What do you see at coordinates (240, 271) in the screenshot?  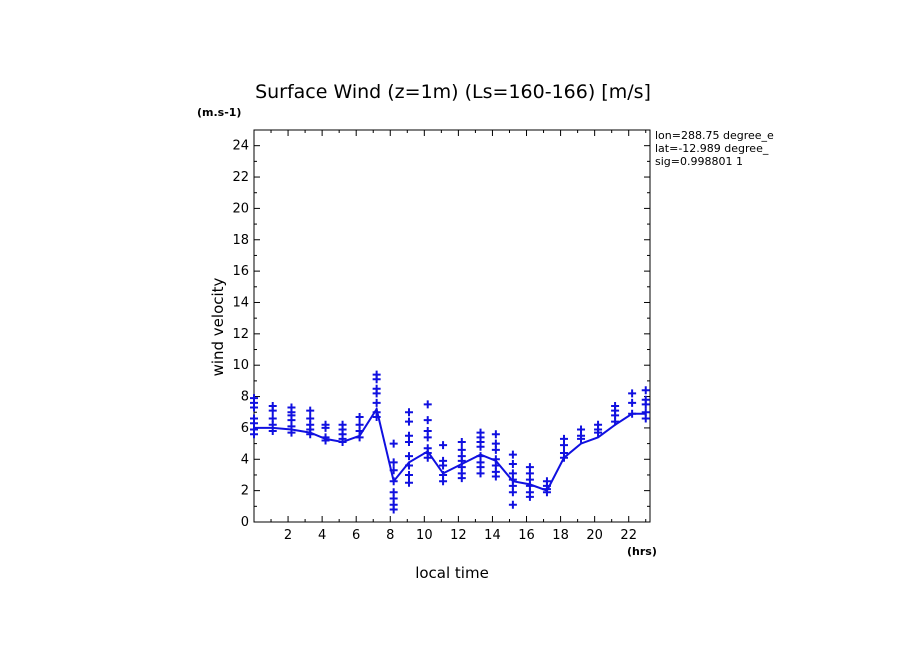 I see `y-tick-label: 16` at bounding box center [240, 271].